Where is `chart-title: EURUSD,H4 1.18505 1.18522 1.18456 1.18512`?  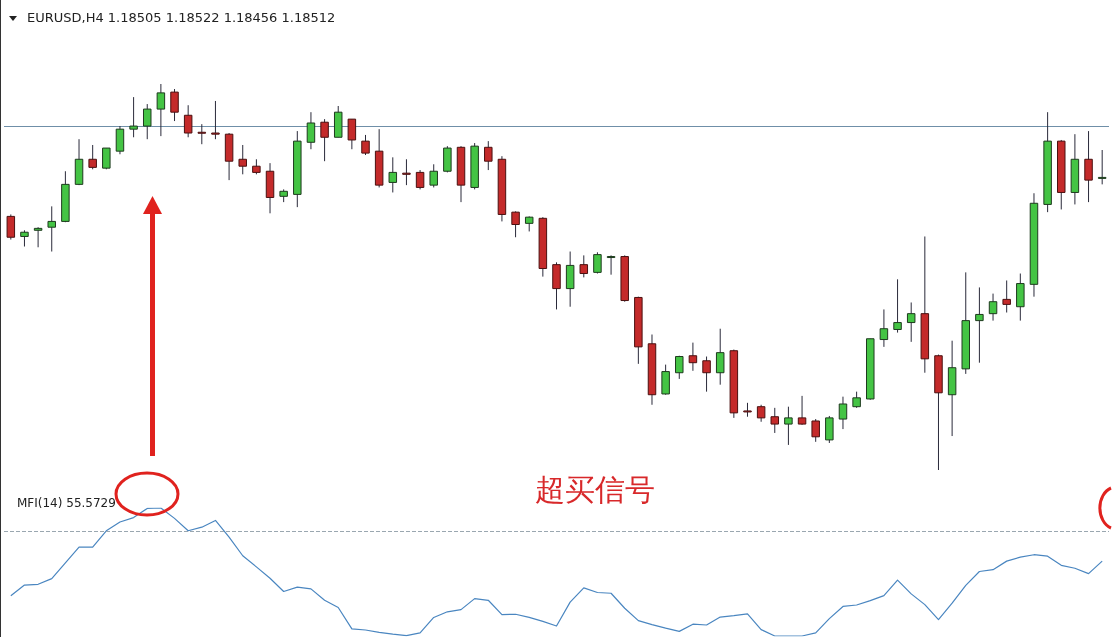
chart-title: EURUSD,H4 1.18505 1.18522 1.18456 1.18512 is located at coordinates (181, 17).